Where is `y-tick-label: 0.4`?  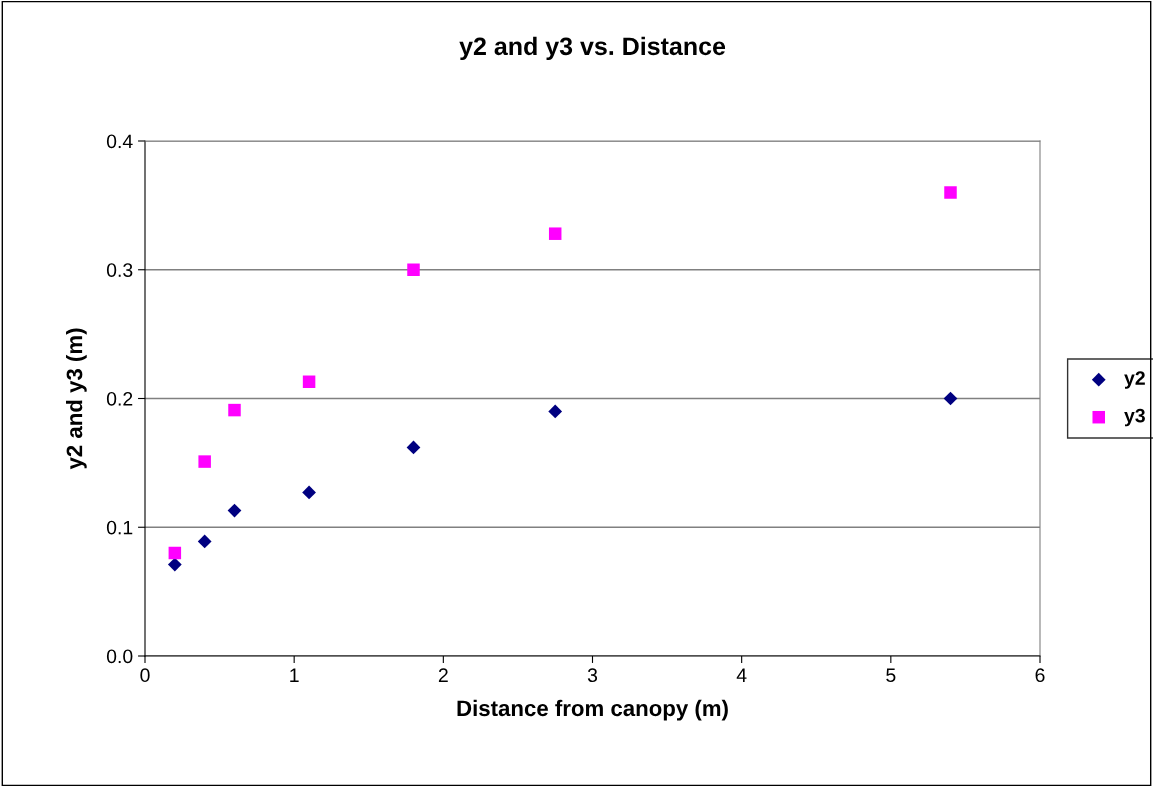
y-tick-label: 0.4 is located at coordinates (119, 141).